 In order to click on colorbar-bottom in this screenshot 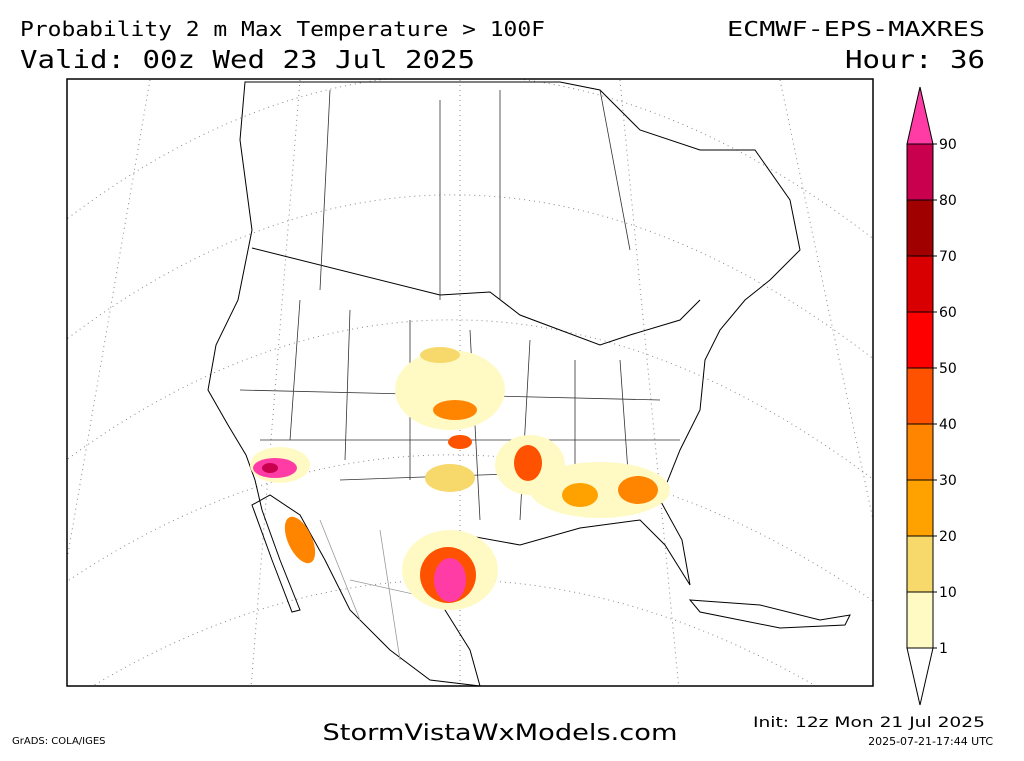, I will do `click(920, 676)`.